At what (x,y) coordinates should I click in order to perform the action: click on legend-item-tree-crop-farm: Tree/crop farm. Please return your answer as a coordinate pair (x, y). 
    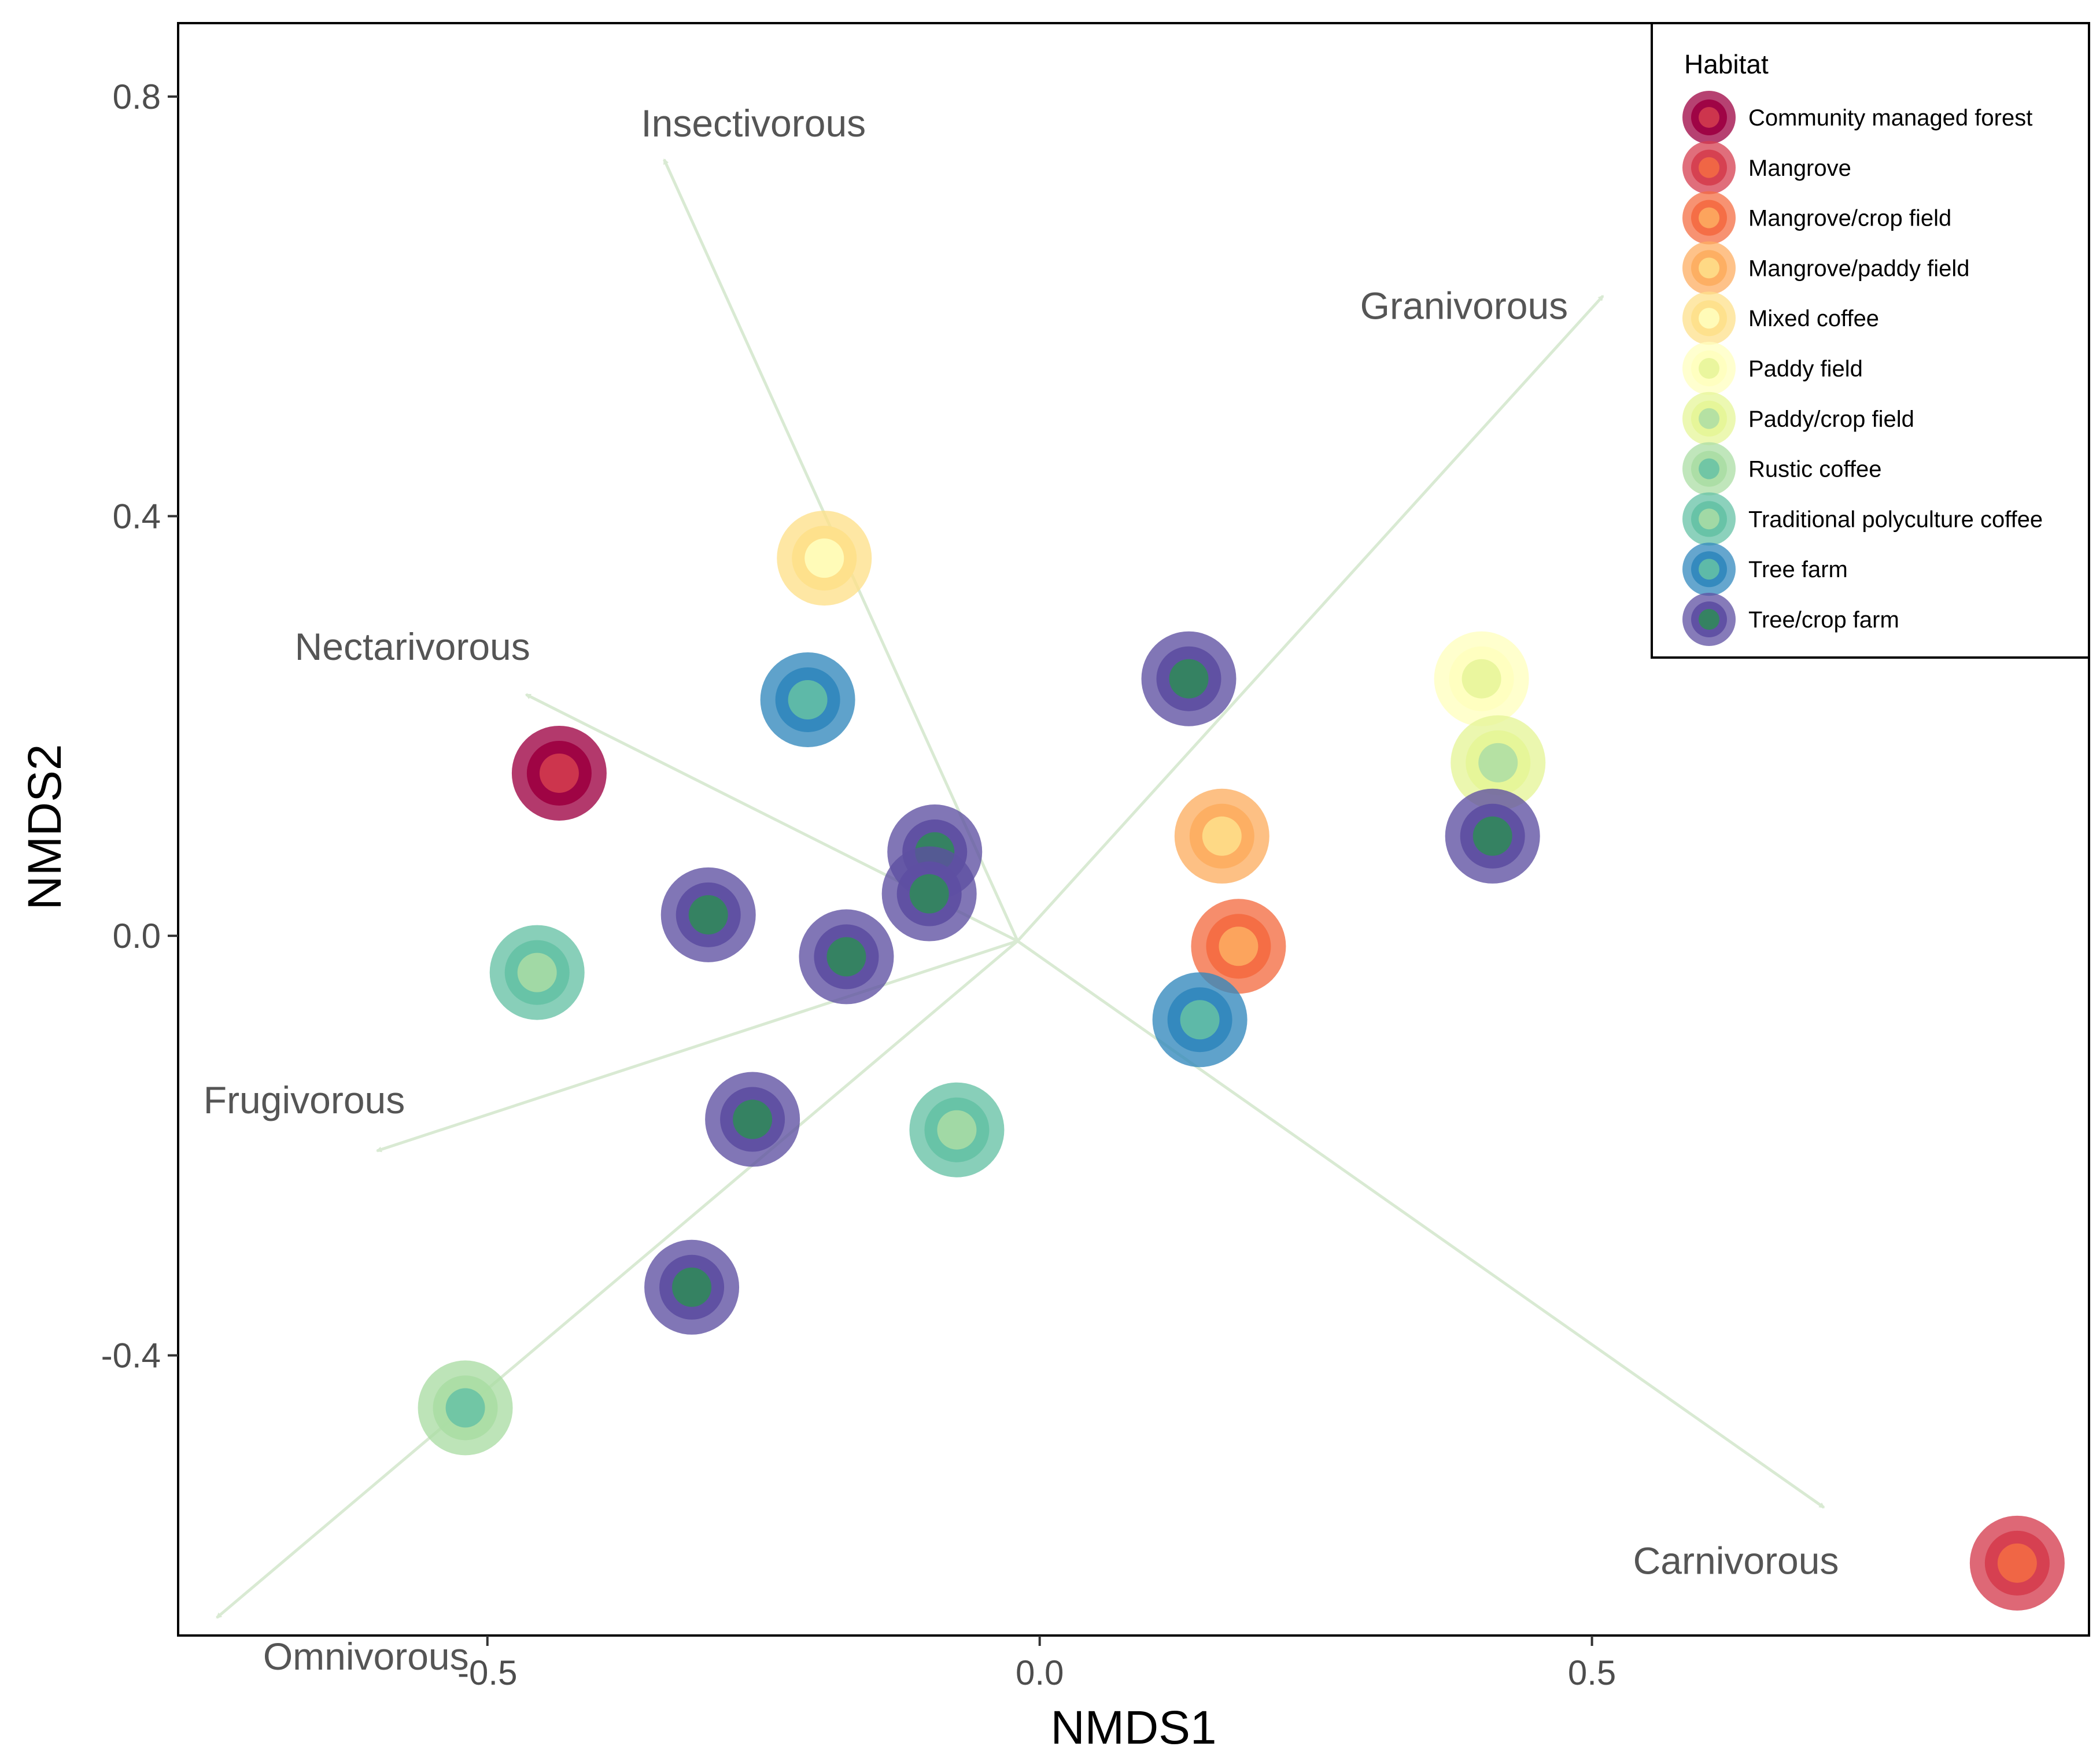
    Looking at the image, I should click on (1790, 619).